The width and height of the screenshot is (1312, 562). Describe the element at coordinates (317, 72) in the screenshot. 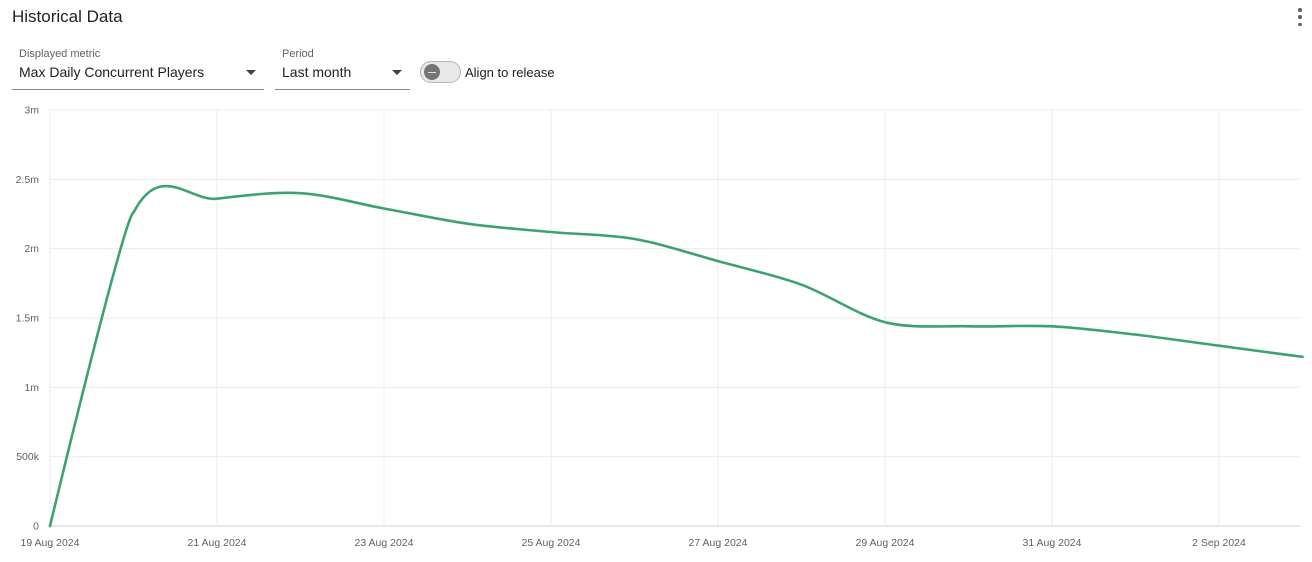

I see `period-value: Last month` at that location.